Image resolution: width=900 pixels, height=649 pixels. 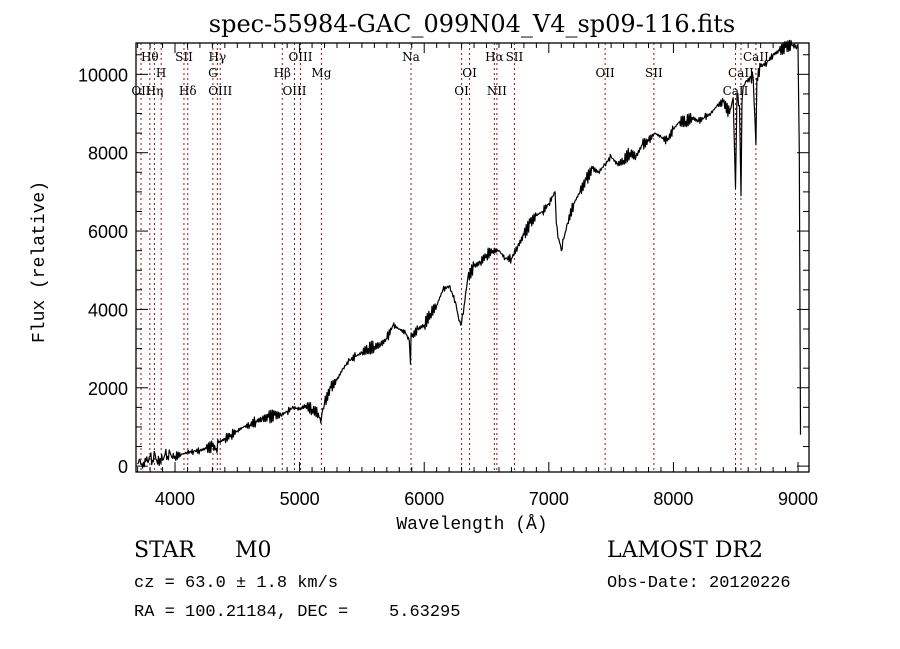 I want to click on y-tick-label: 0, so click(x=123, y=467).